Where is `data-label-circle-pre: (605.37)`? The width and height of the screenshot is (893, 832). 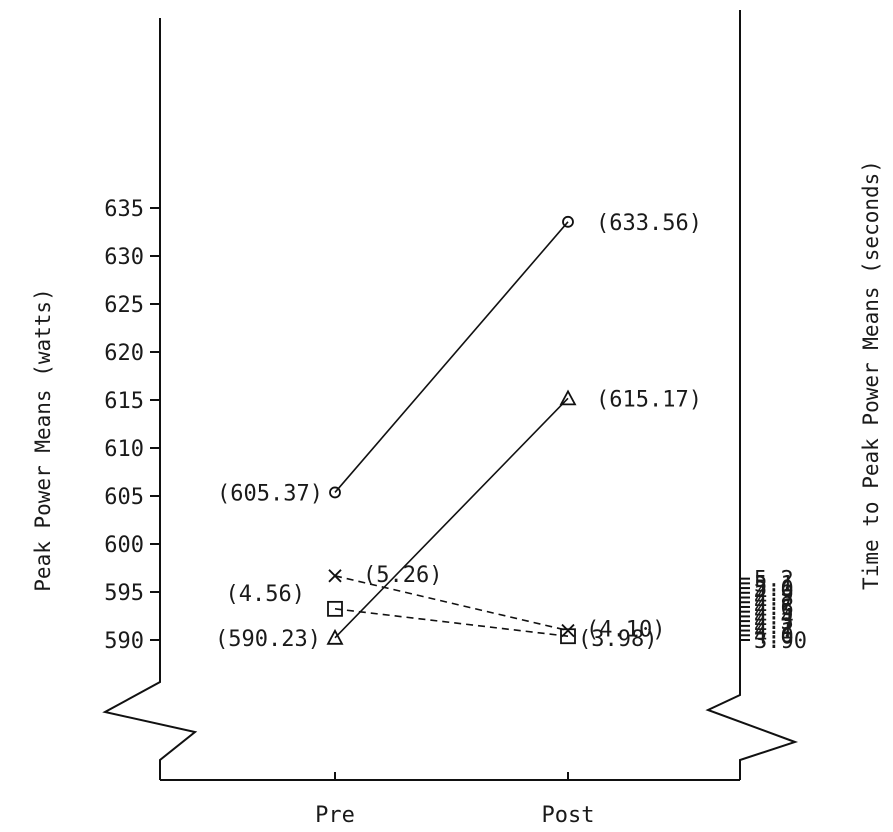
data-label-circle-pre: (605.37) is located at coordinates (270, 493).